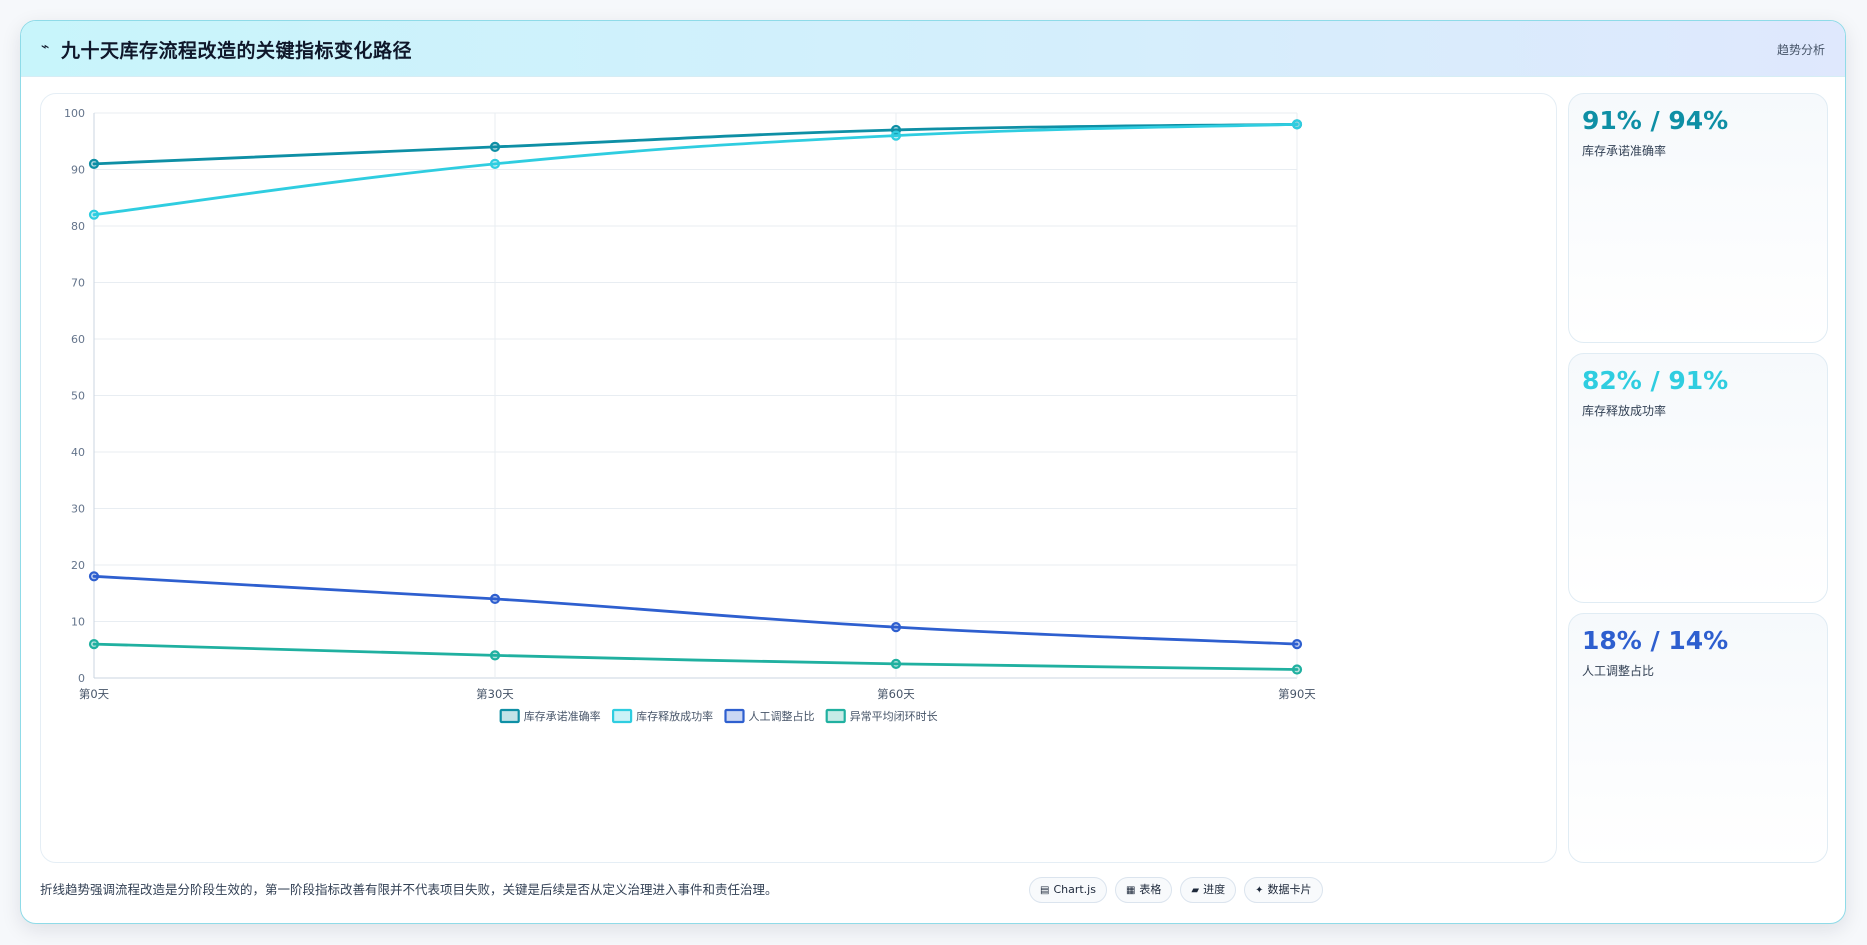  What do you see at coordinates (1624, 151) in the screenshot?
I see `stat-label: 库存承诺准确率` at bounding box center [1624, 151].